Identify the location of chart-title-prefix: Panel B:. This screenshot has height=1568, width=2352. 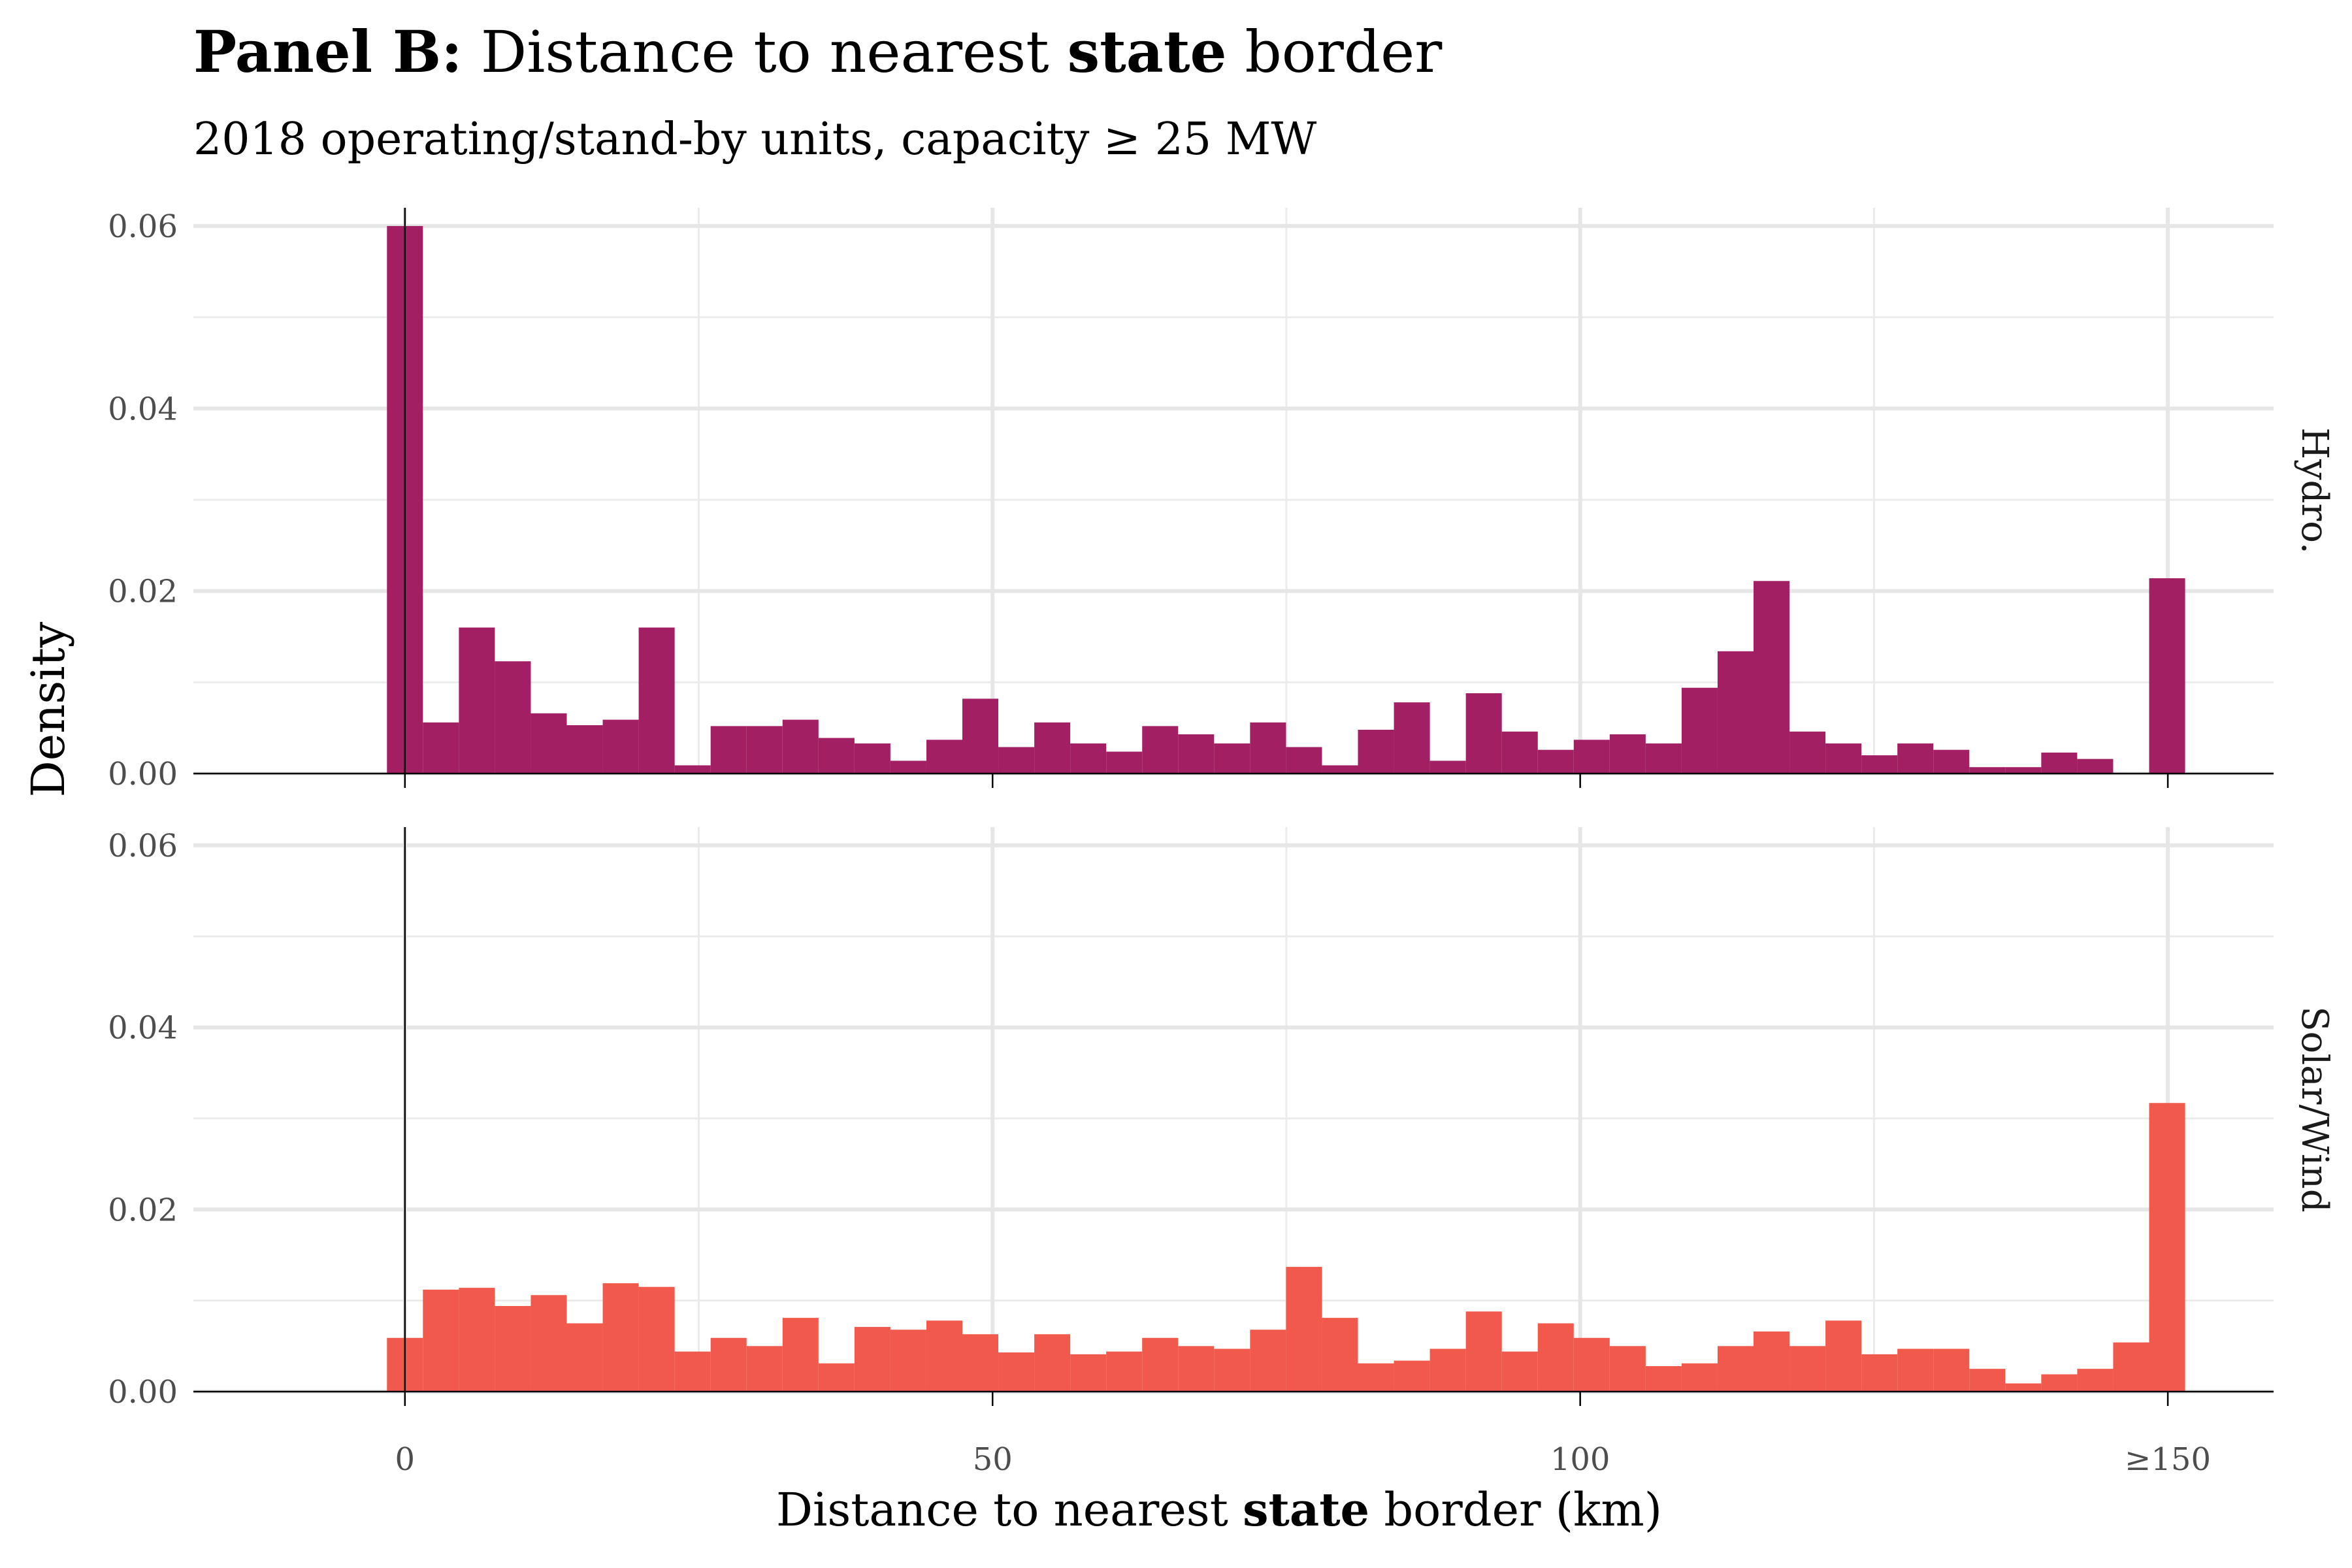
(328, 52).